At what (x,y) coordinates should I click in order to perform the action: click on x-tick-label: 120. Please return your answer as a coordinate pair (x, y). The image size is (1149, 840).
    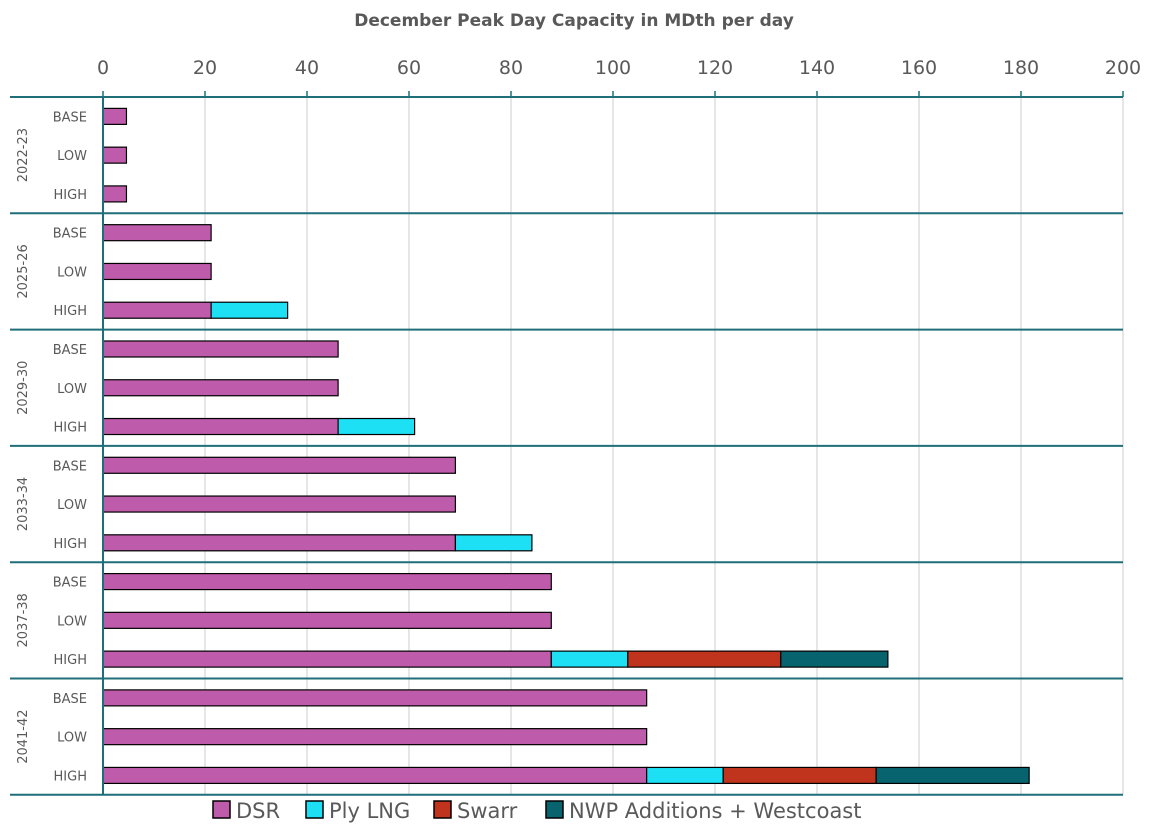
    Looking at the image, I should click on (715, 68).